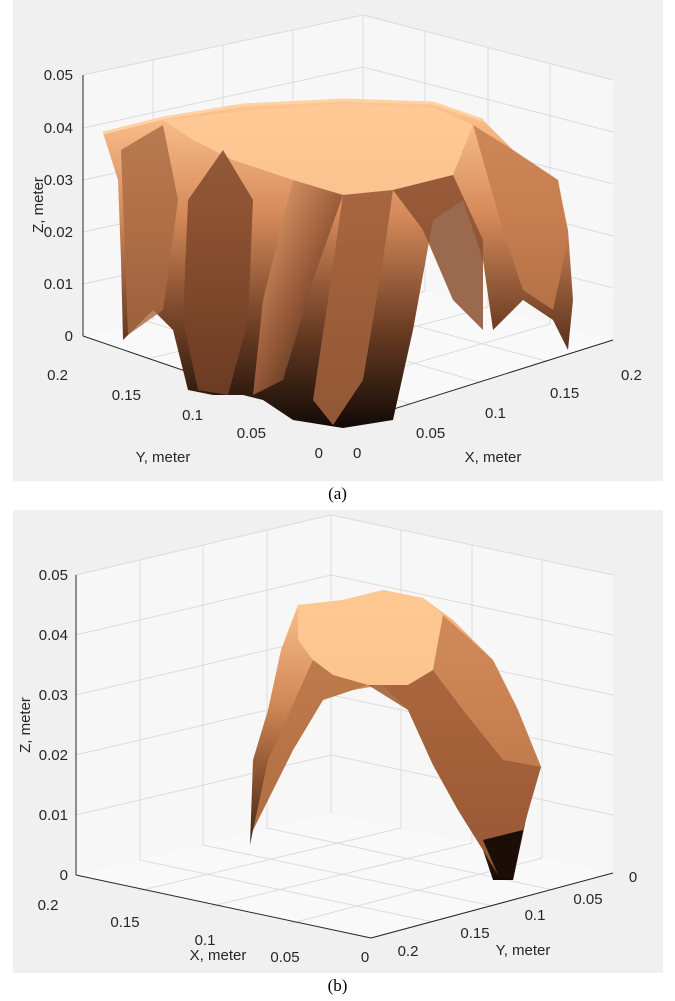  Describe the element at coordinates (492, 905) in the screenshot. I see `chart-b-y-axis` at that location.